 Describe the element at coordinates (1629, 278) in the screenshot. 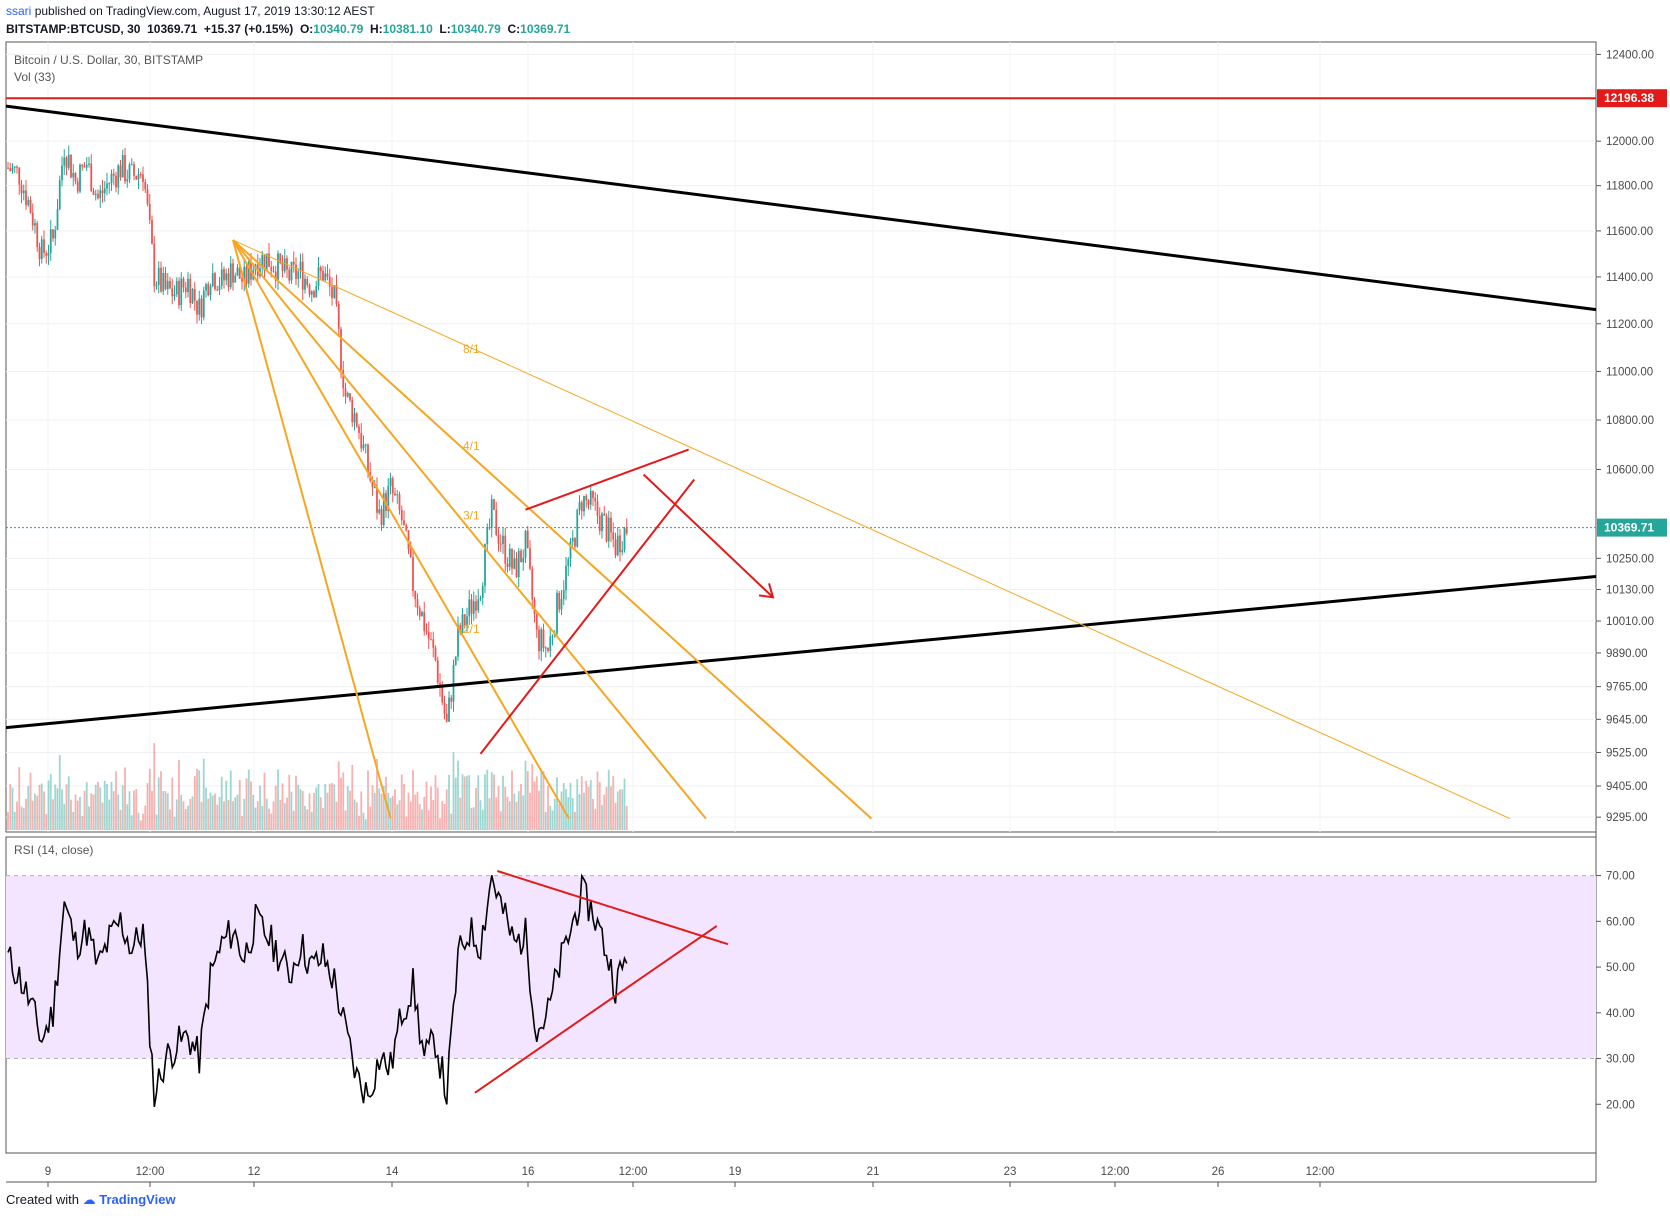

I see `price-tick-label: 11400.00` at that location.